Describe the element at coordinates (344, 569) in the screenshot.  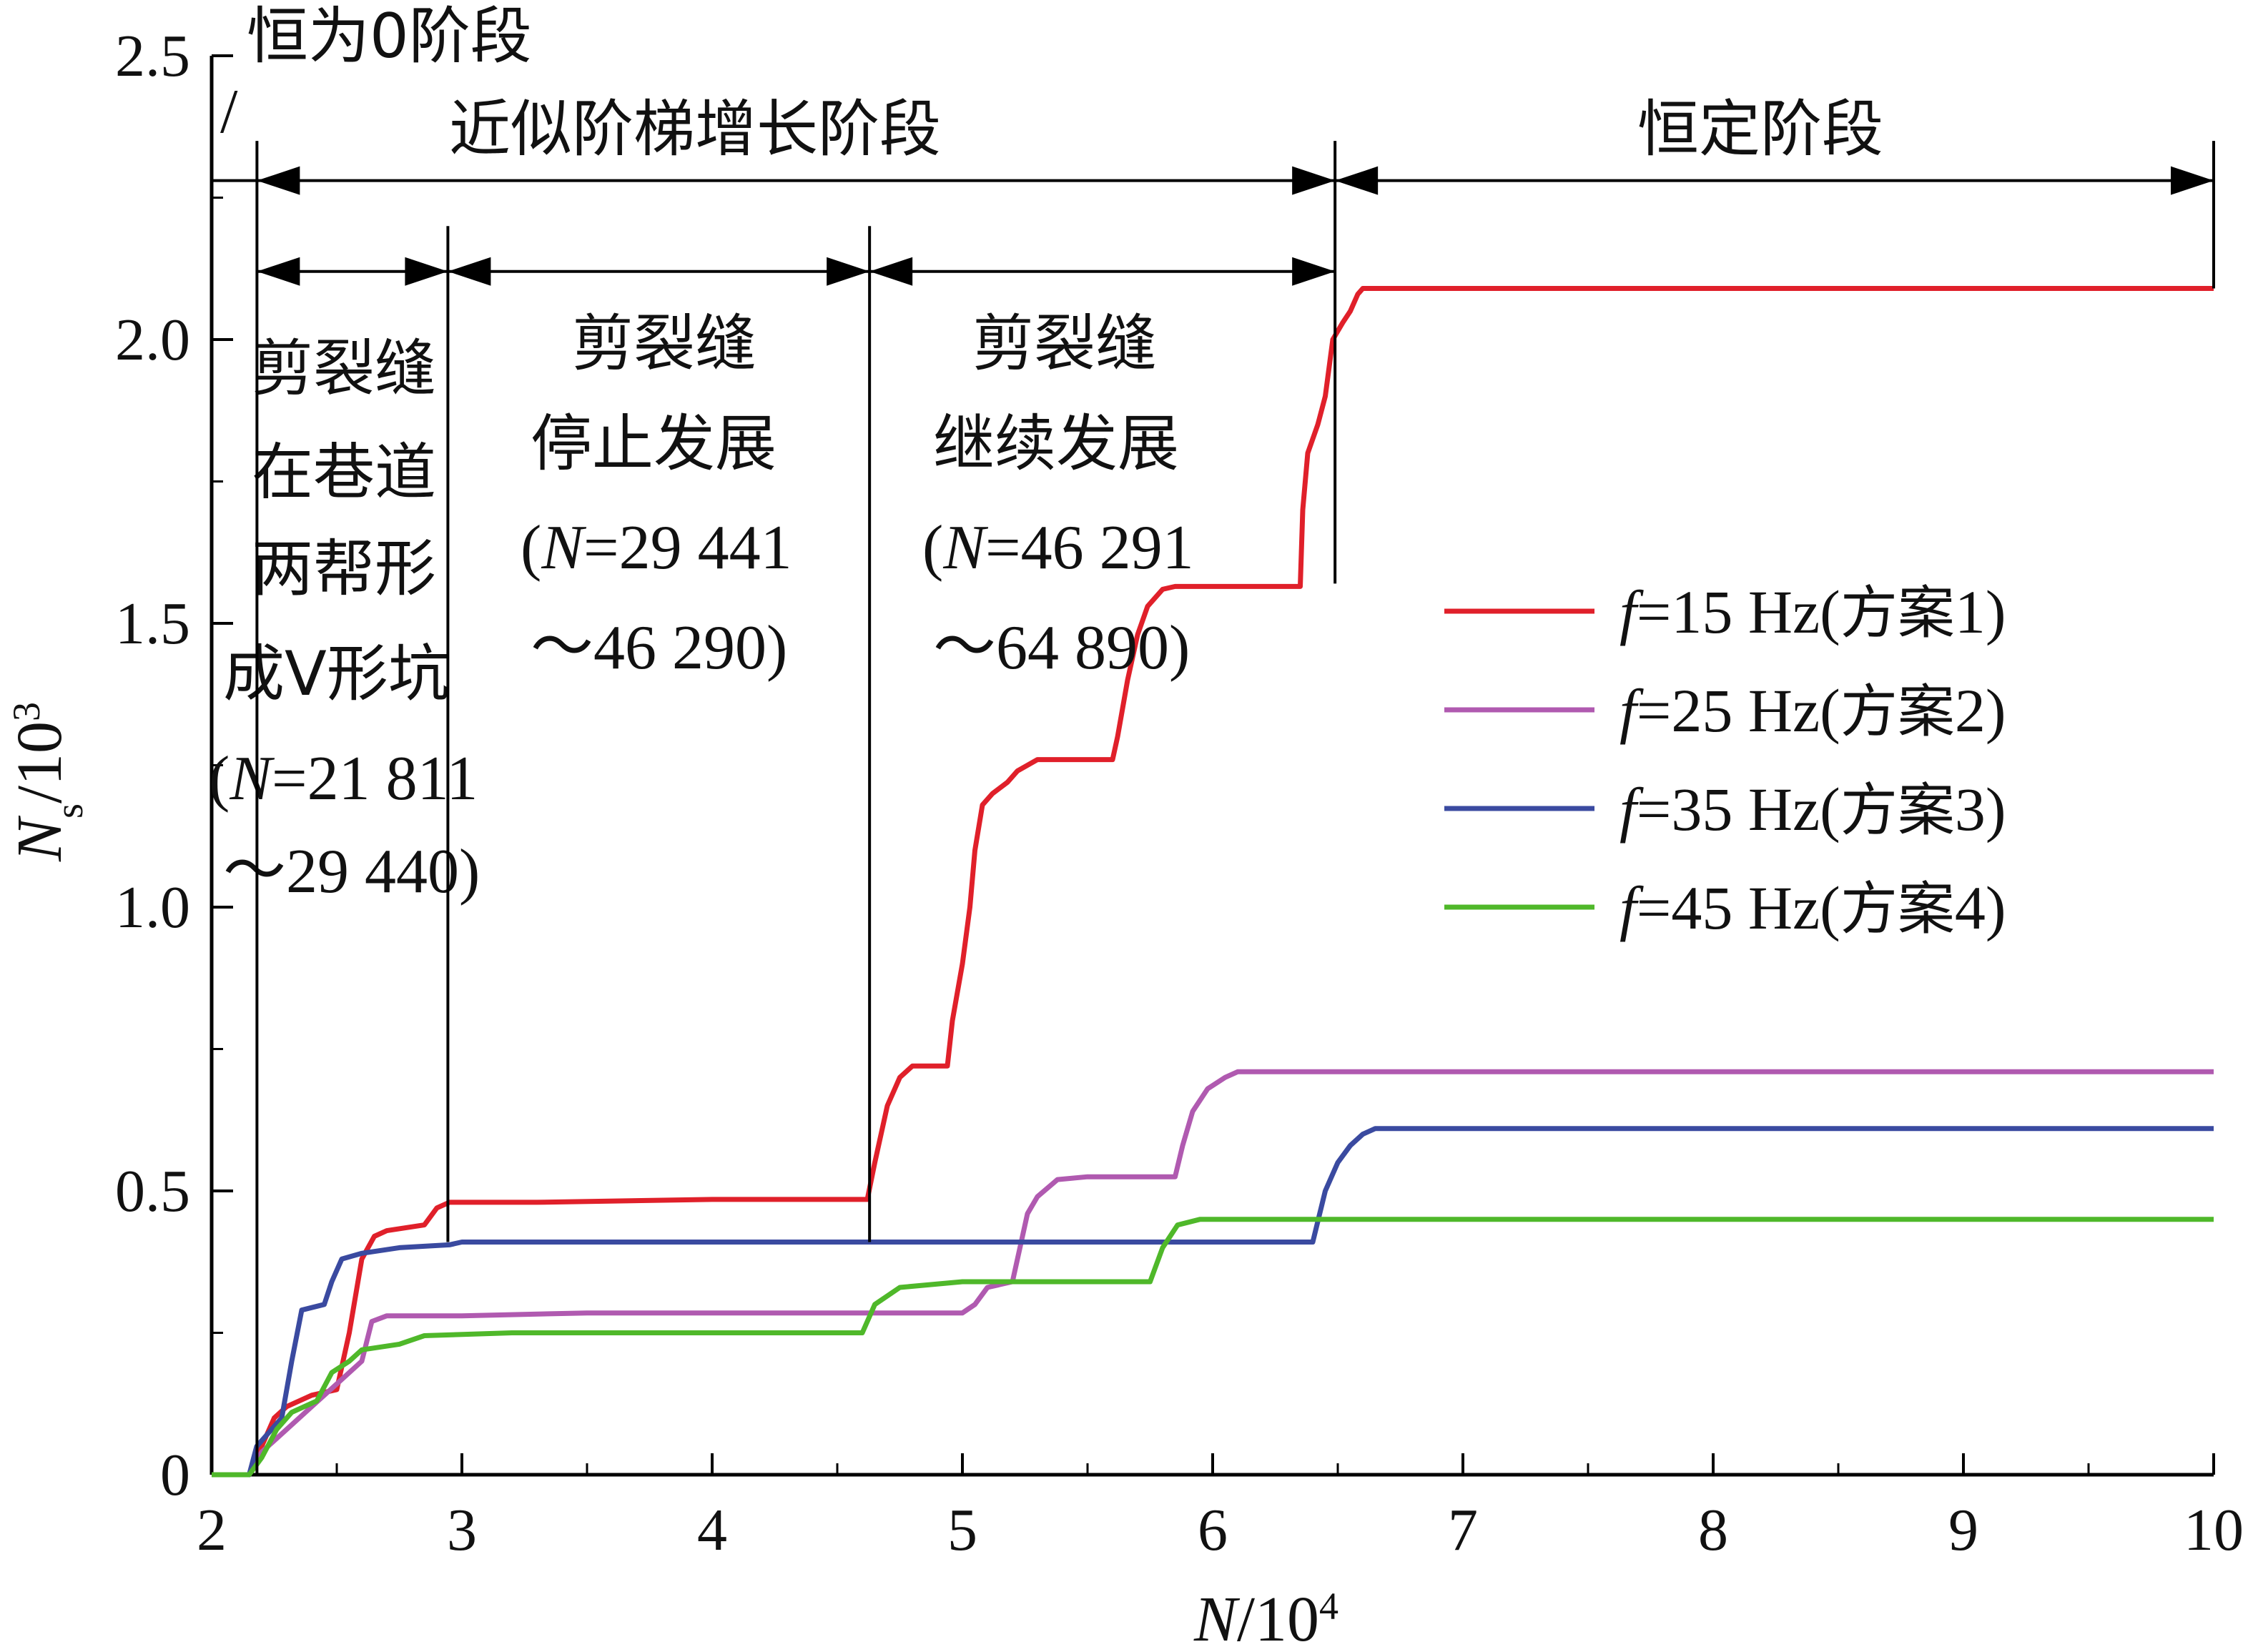
I see `sub1-line3: 两帮形` at that location.